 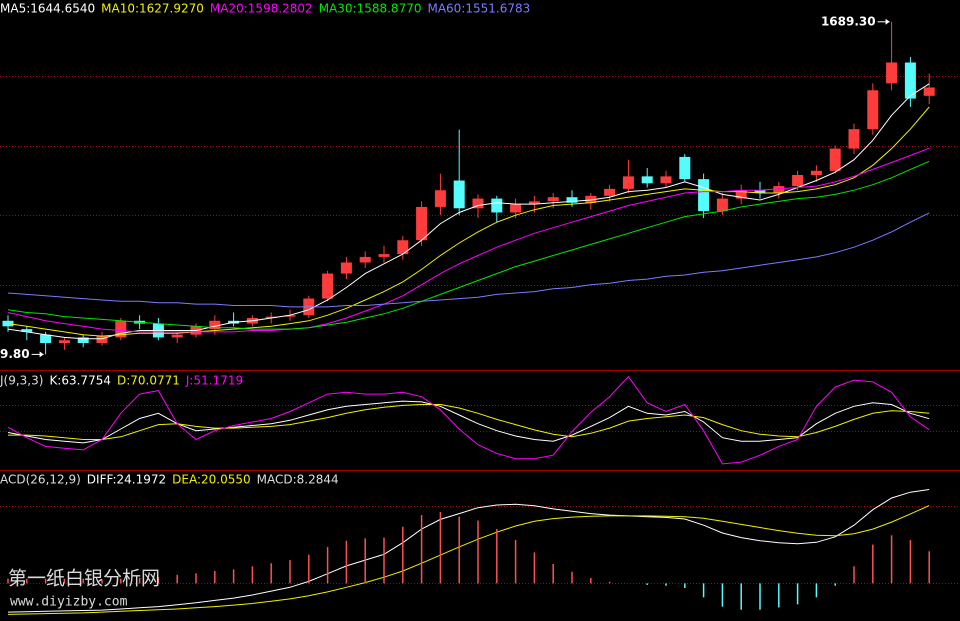 I want to click on legend-label: J:51.1719, so click(x=214, y=381).